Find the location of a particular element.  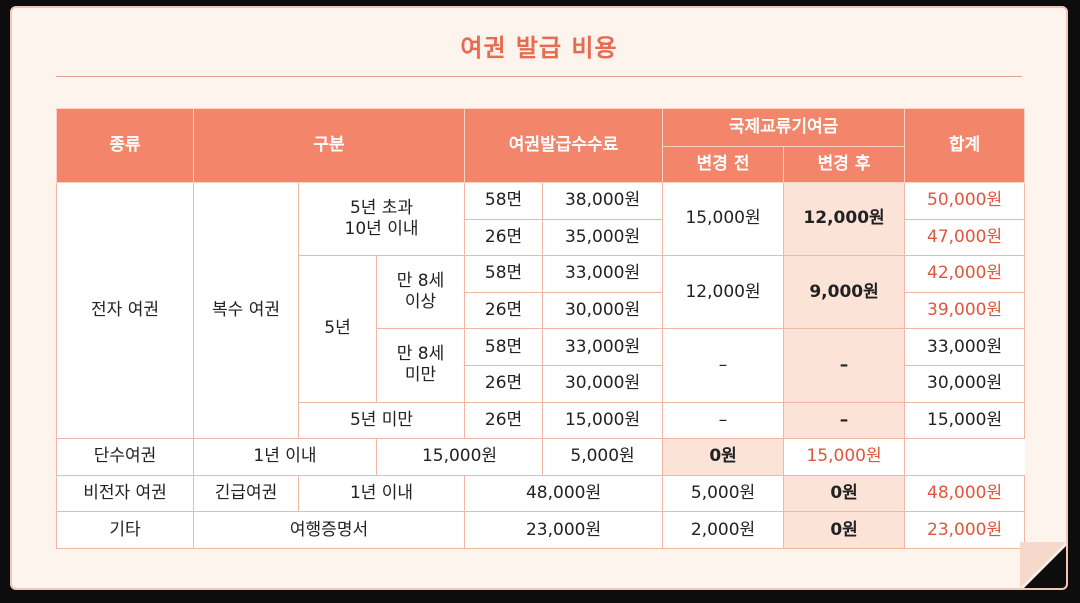

header-category: 구분 is located at coordinates (329, 145).